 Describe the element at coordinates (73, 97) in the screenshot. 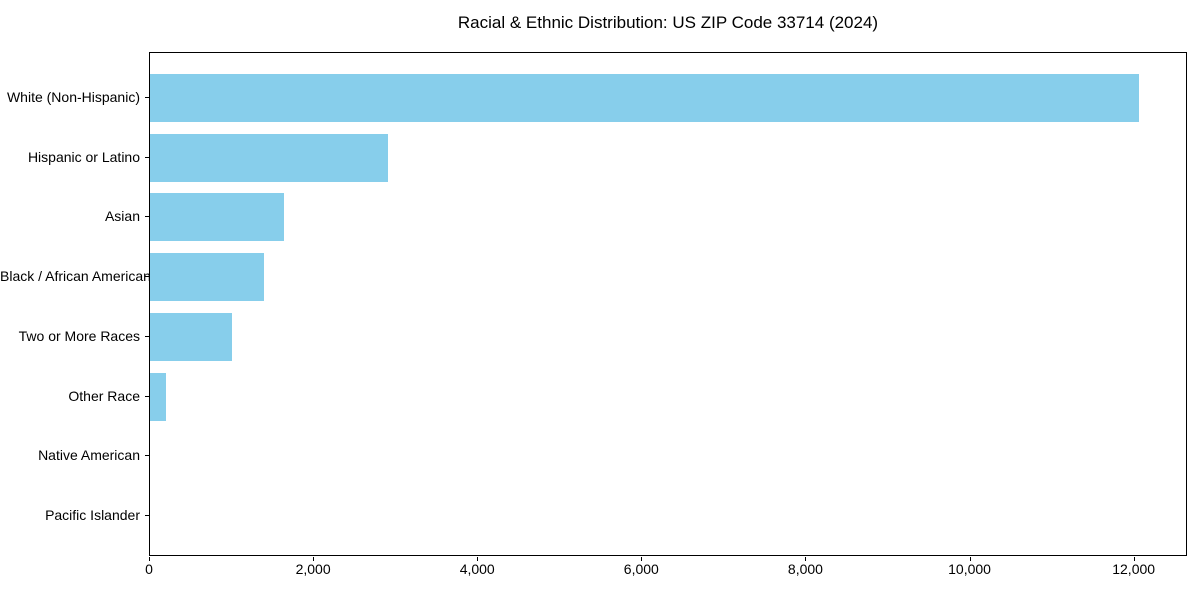

I see `y-tick-label: White (Non-Hispanic)` at that location.